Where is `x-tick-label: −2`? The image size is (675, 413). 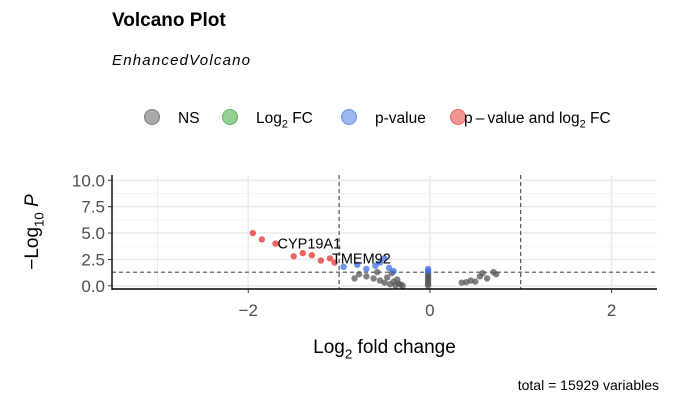 x-tick-label: −2 is located at coordinates (248, 310).